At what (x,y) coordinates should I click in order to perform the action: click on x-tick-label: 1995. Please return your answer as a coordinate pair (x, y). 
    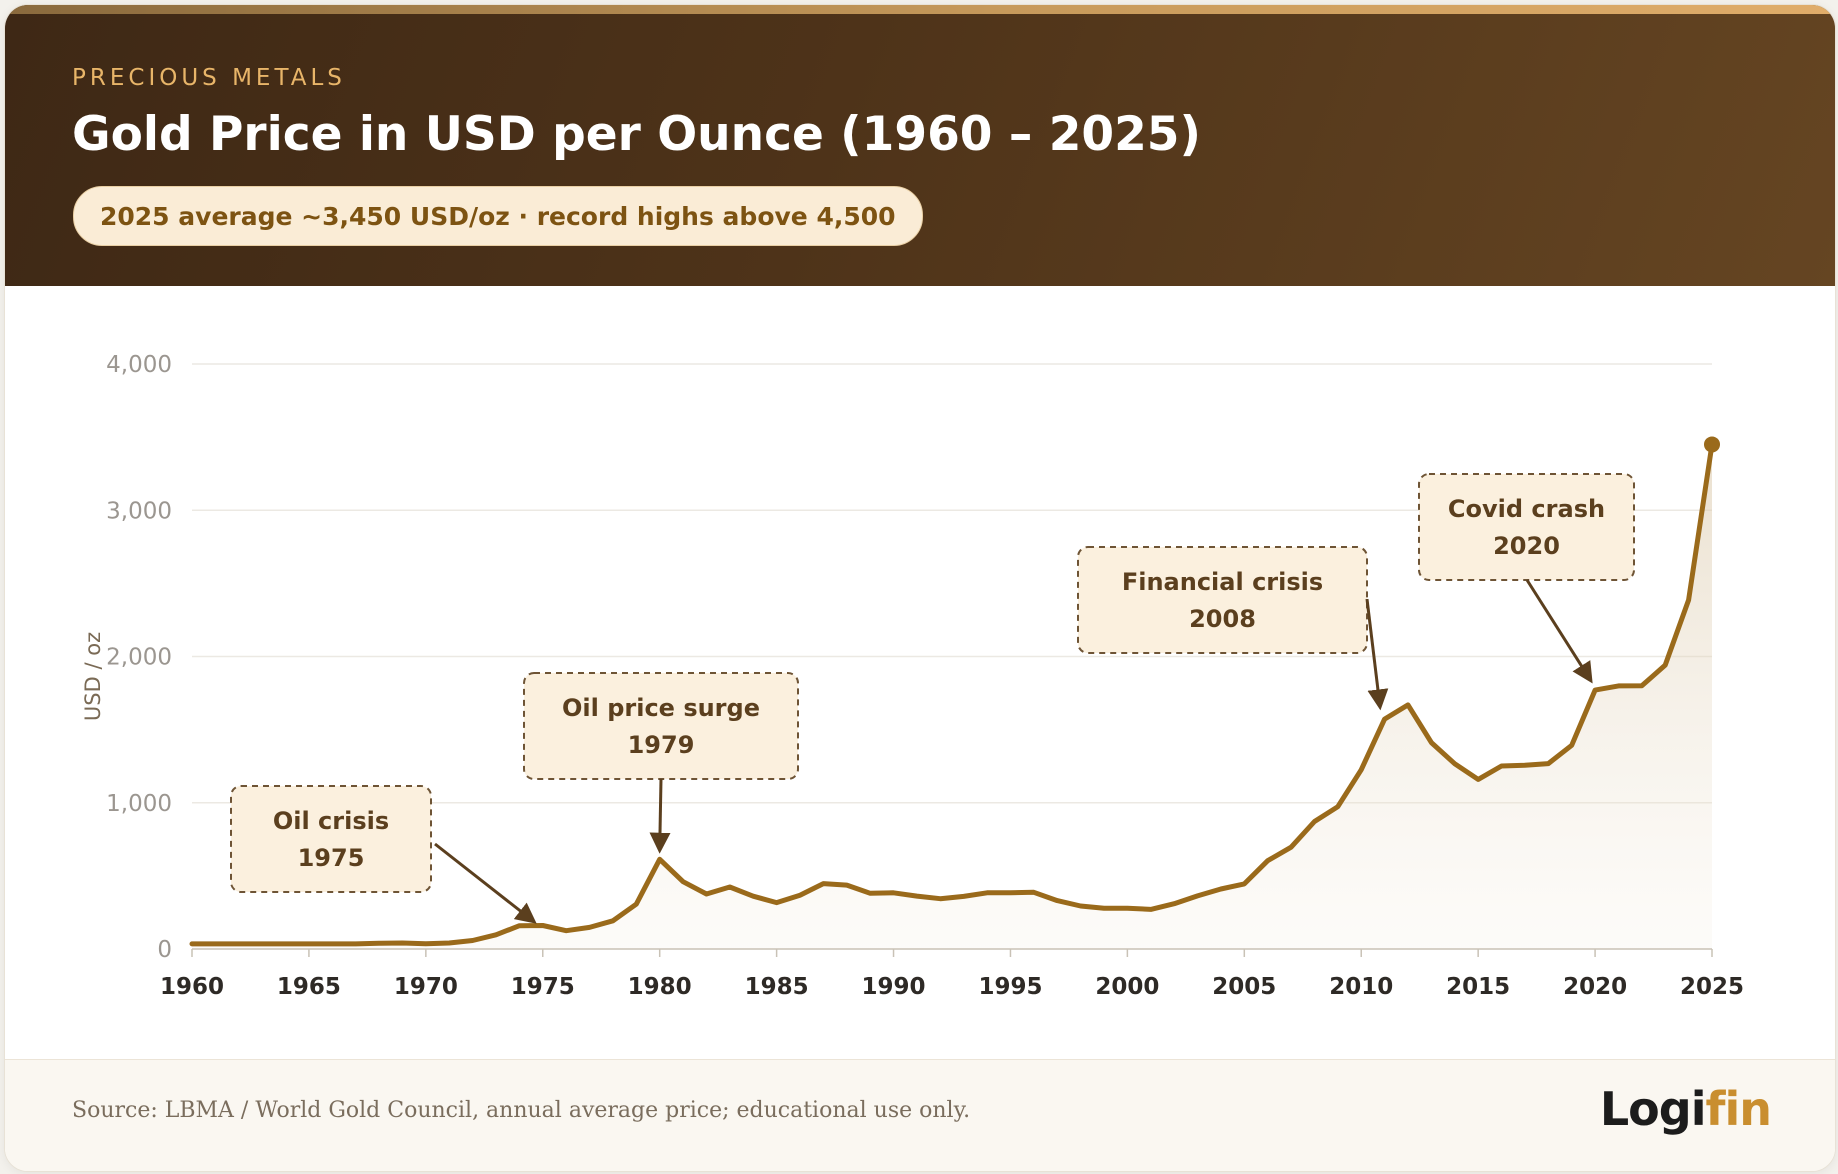
    Looking at the image, I should click on (1010, 987).